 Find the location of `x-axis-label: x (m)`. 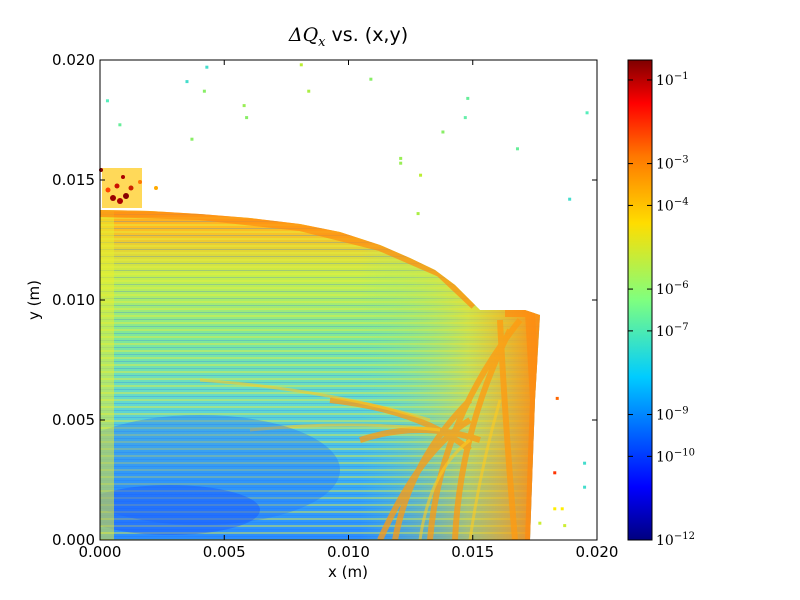

x-axis-label: x (m) is located at coordinates (348, 572).